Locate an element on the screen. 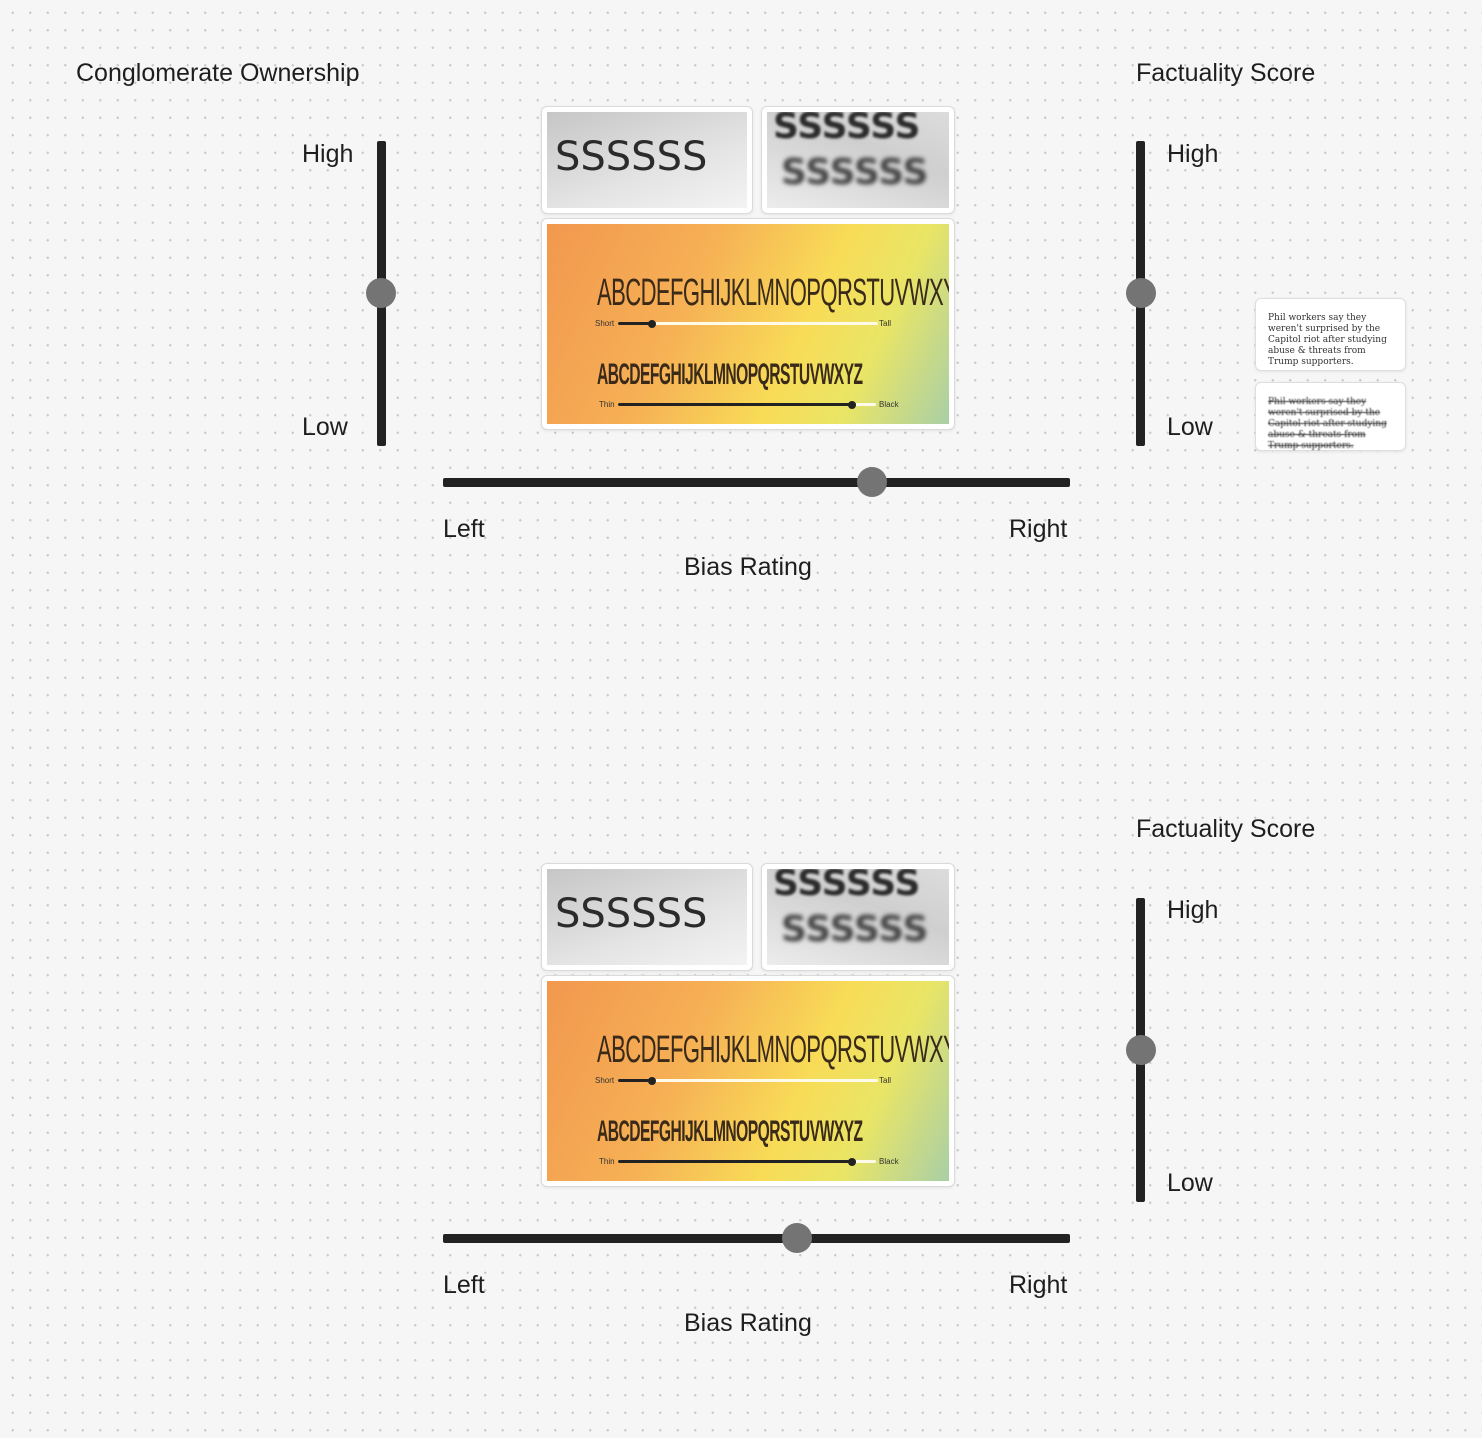  sample-s-glyphs: SSSSSS is located at coordinates (631, 157).